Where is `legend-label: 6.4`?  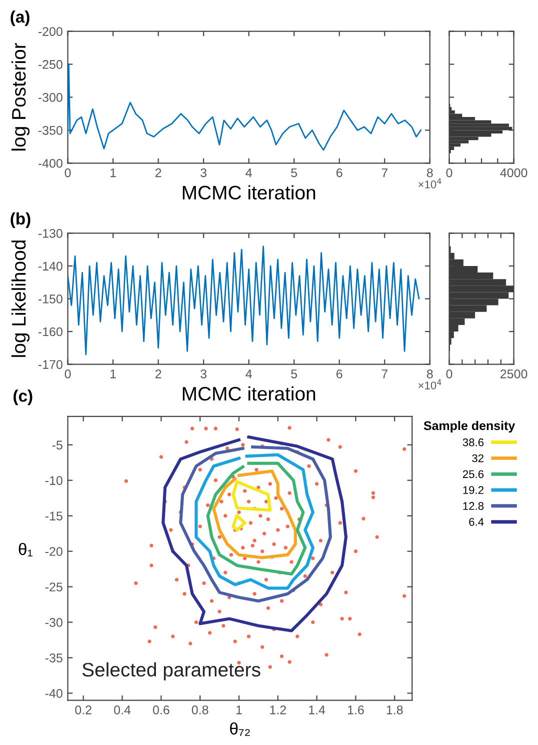 legend-label: 6.4 is located at coordinates (476, 522).